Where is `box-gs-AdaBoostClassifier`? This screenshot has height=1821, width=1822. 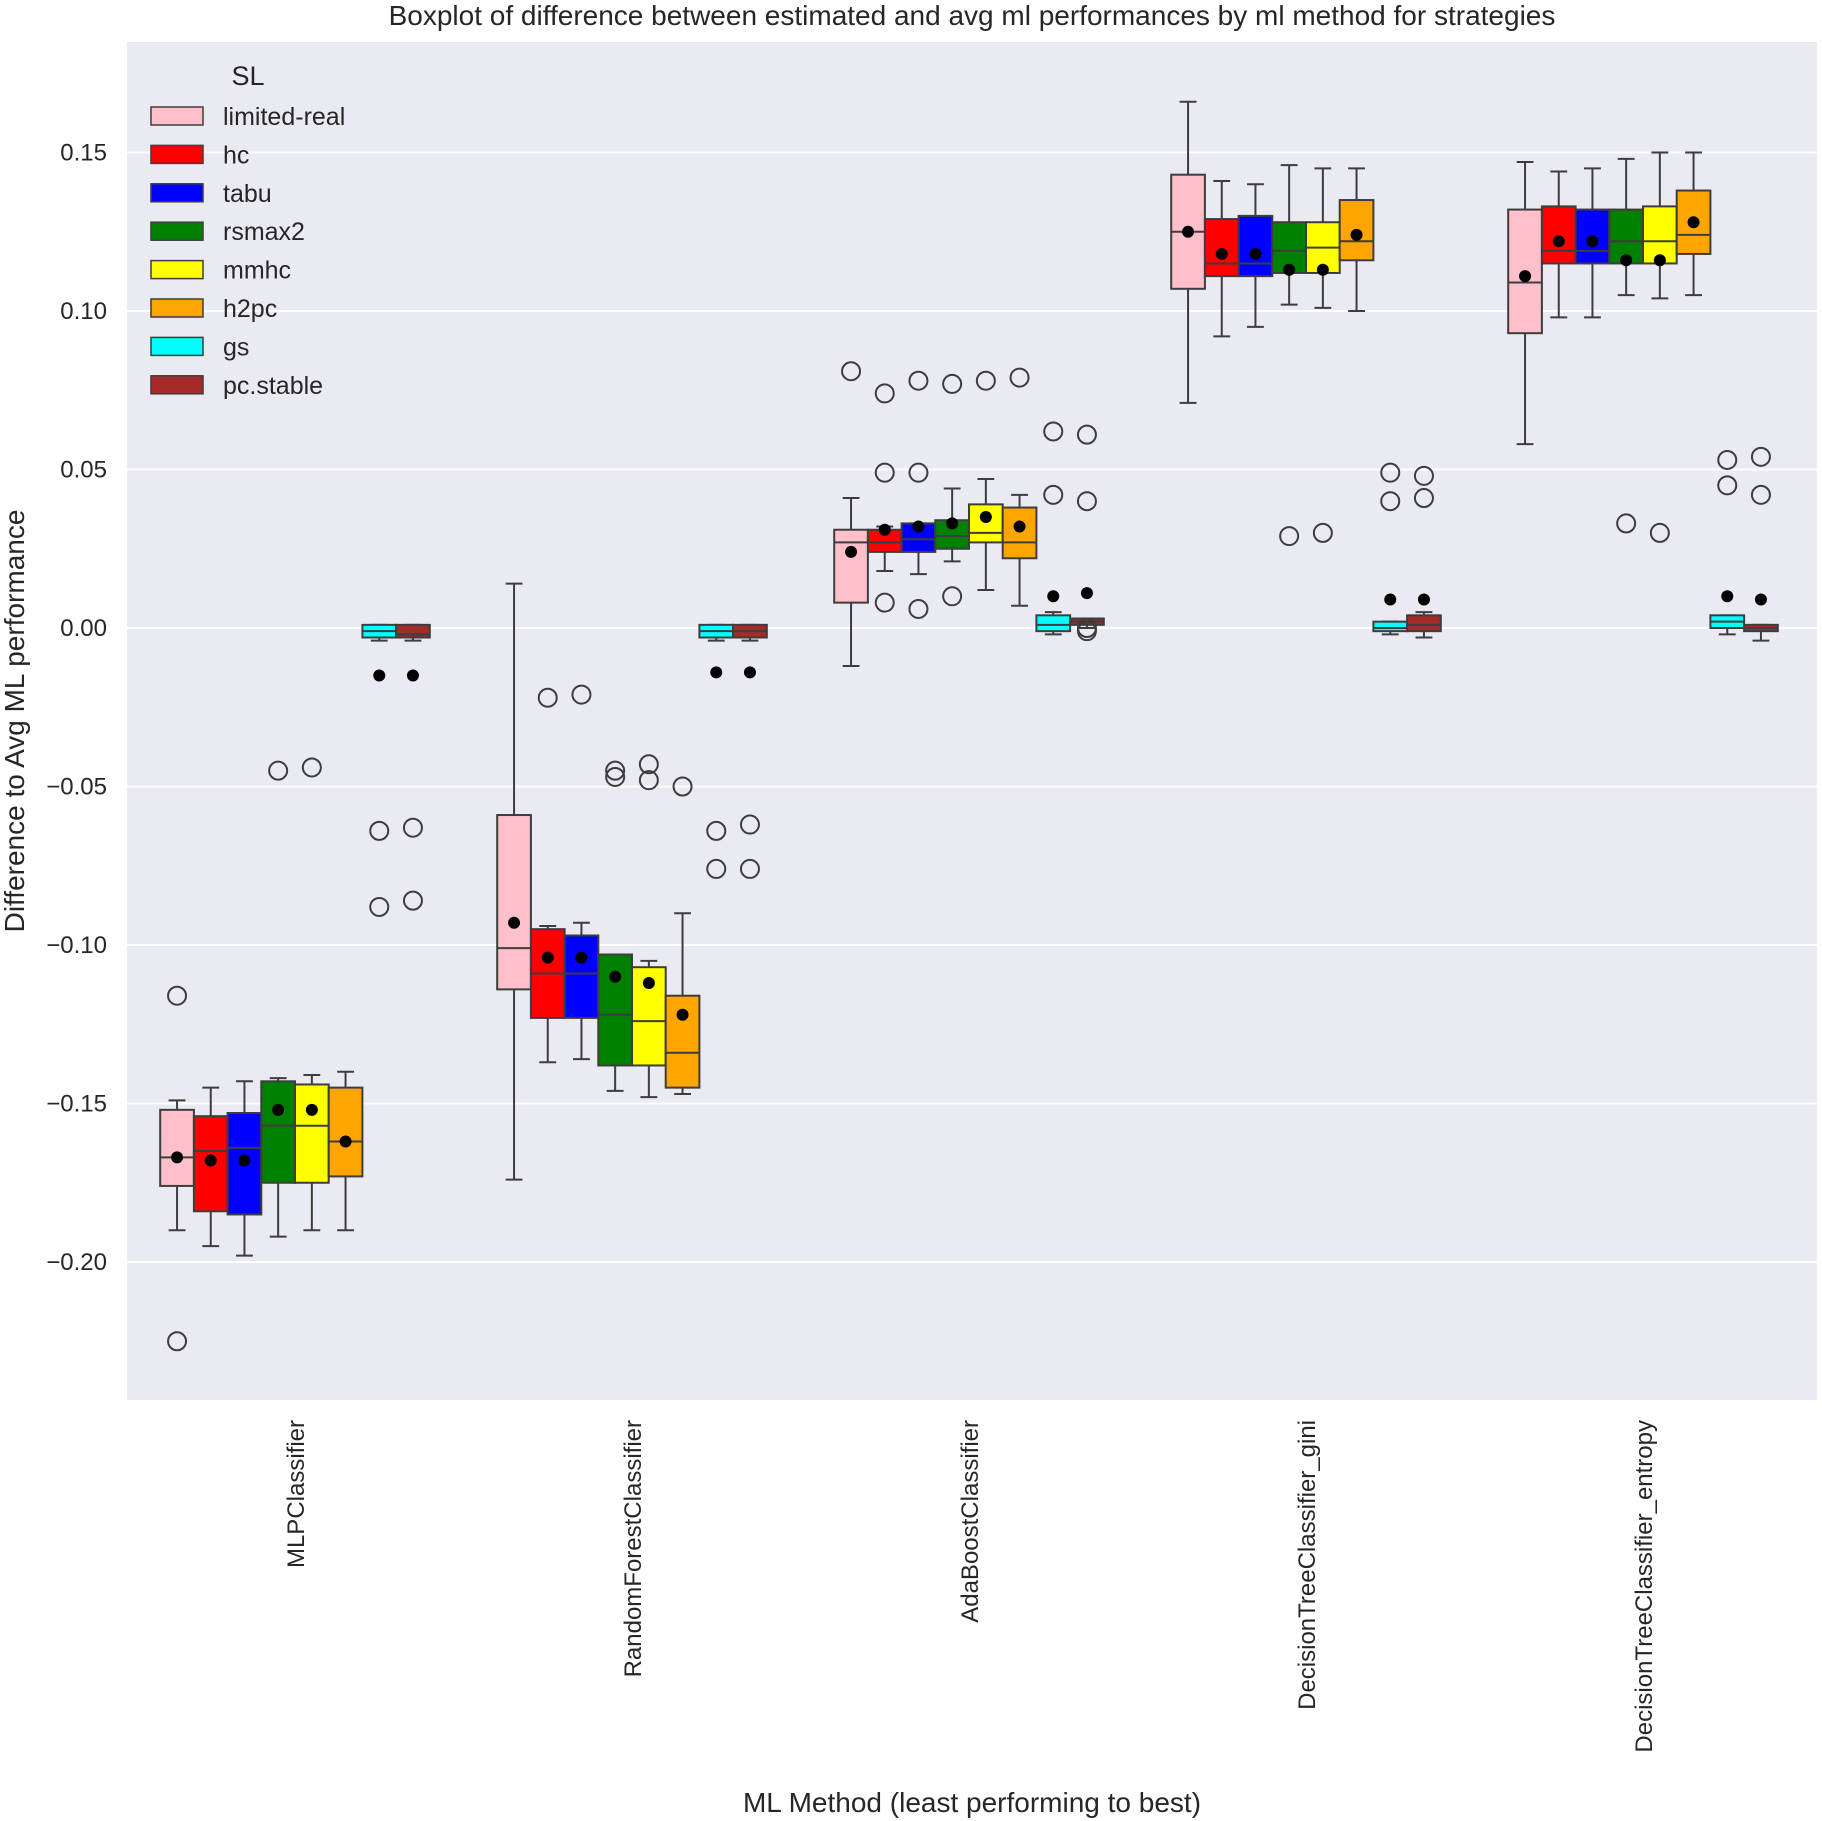
box-gs-AdaBoostClassifier is located at coordinates (1053, 528).